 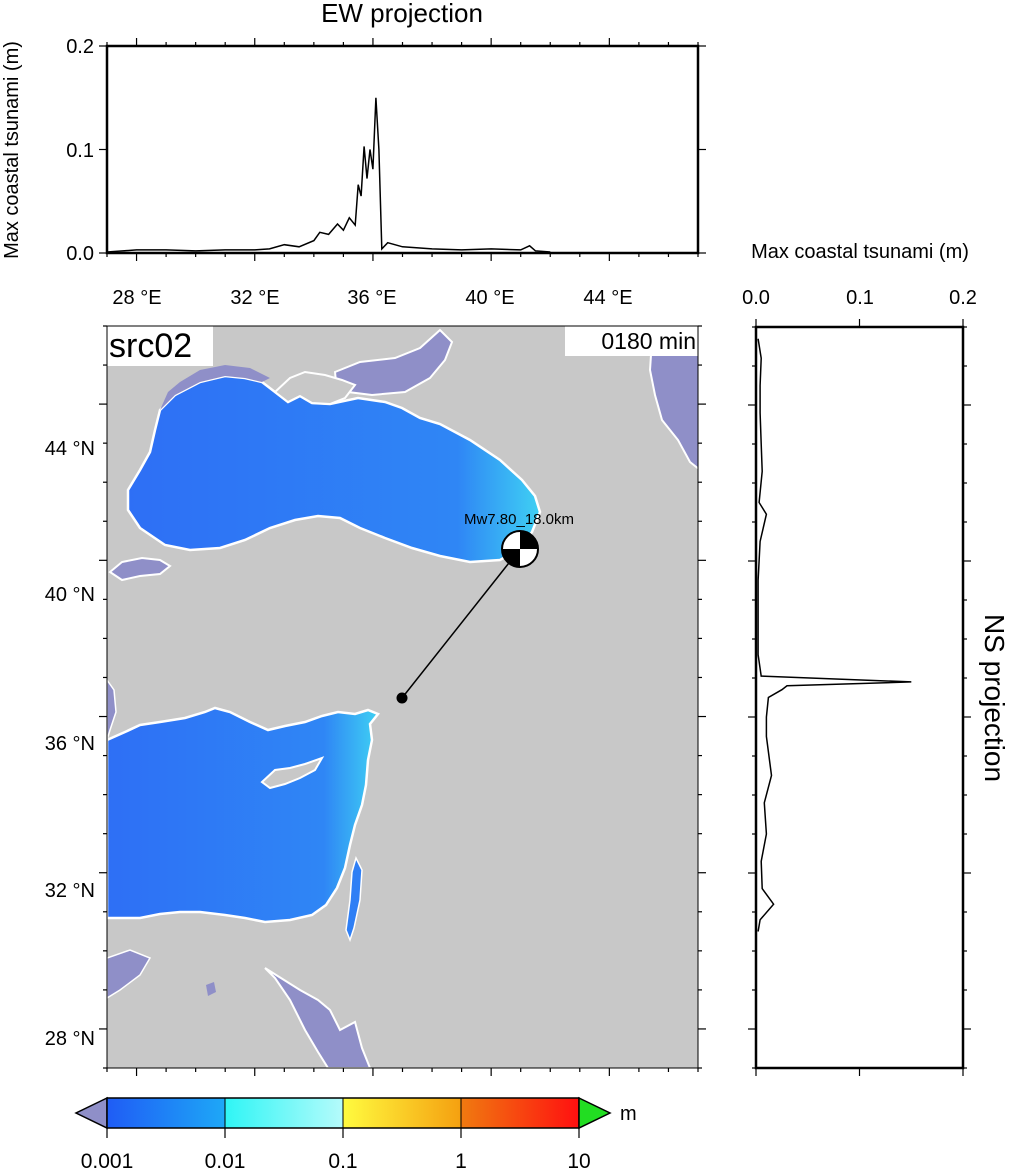 I want to click on ew-projection-title: EW projection, so click(x=402, y=14).